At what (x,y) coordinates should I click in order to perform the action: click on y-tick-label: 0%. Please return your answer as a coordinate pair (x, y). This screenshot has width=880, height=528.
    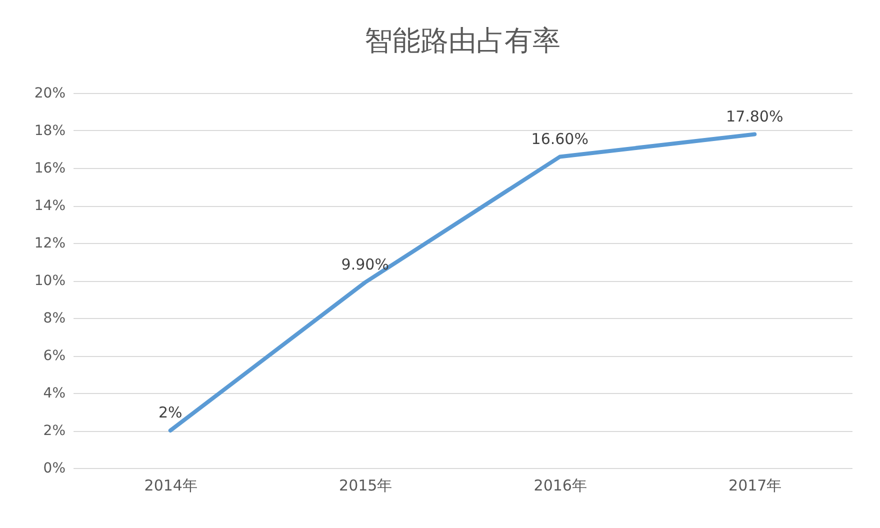
    Looking at the image, I should click on (54, 468).